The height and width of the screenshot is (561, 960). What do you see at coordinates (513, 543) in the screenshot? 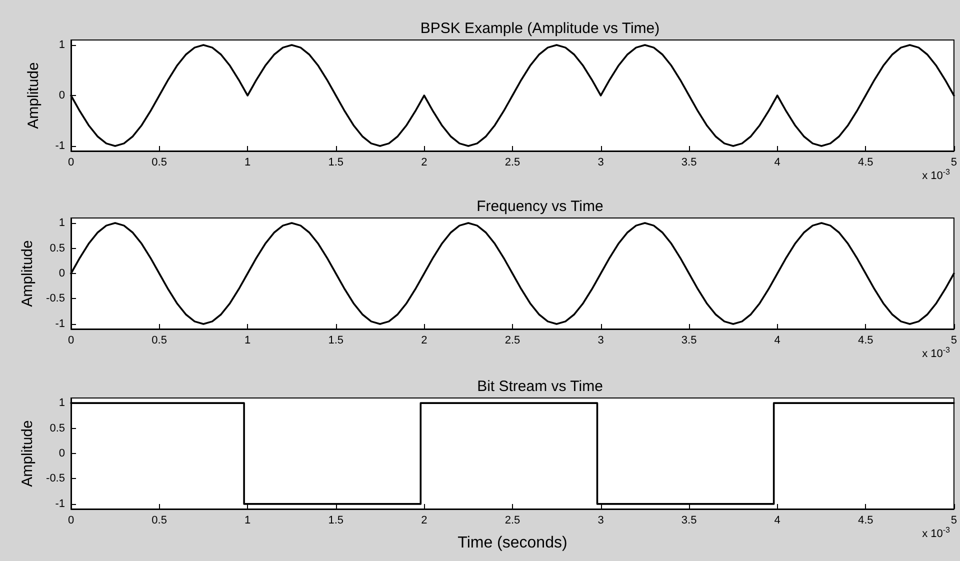
I see `x-axis-title: Time (seconds)` at bounding box center [513, 543].